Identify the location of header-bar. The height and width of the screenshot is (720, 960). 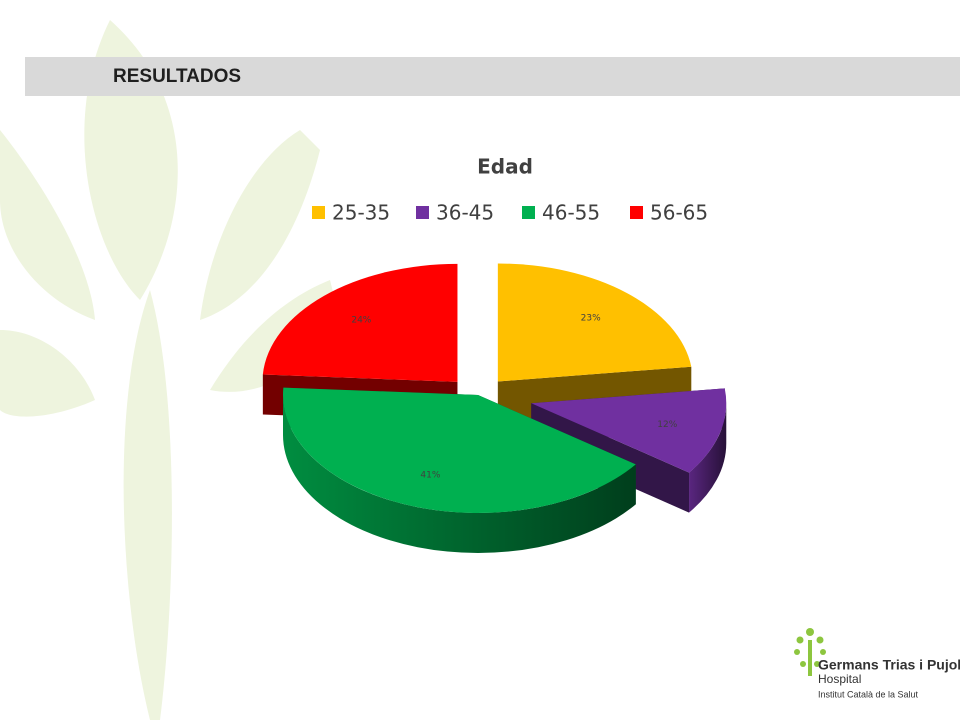
(492, 76).